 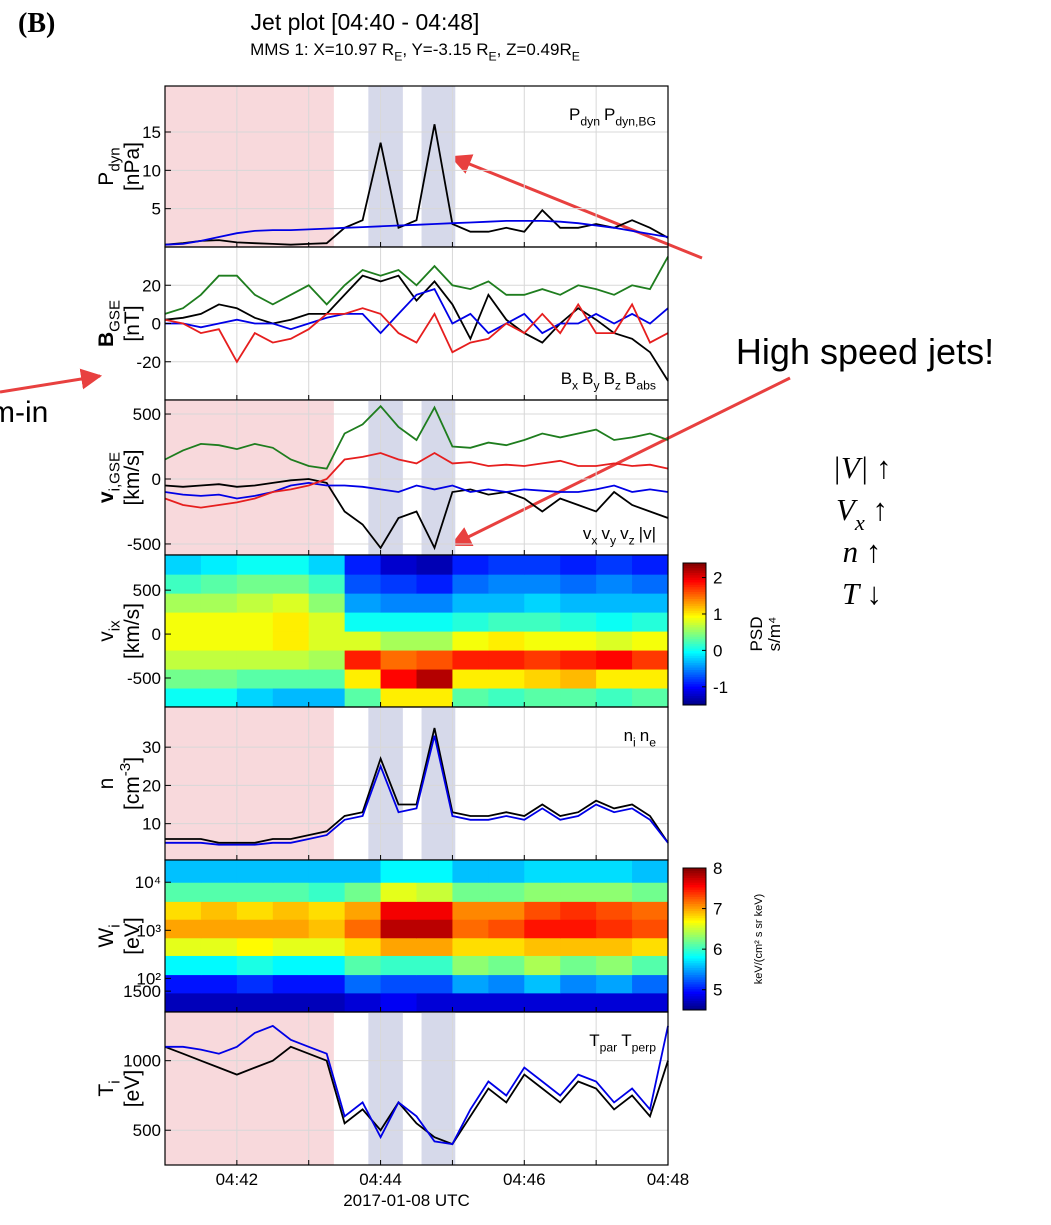 What do you see at coordinates (575, 385) in the screenshot?
I see `text-part: x` at bounding box center [575, 385].